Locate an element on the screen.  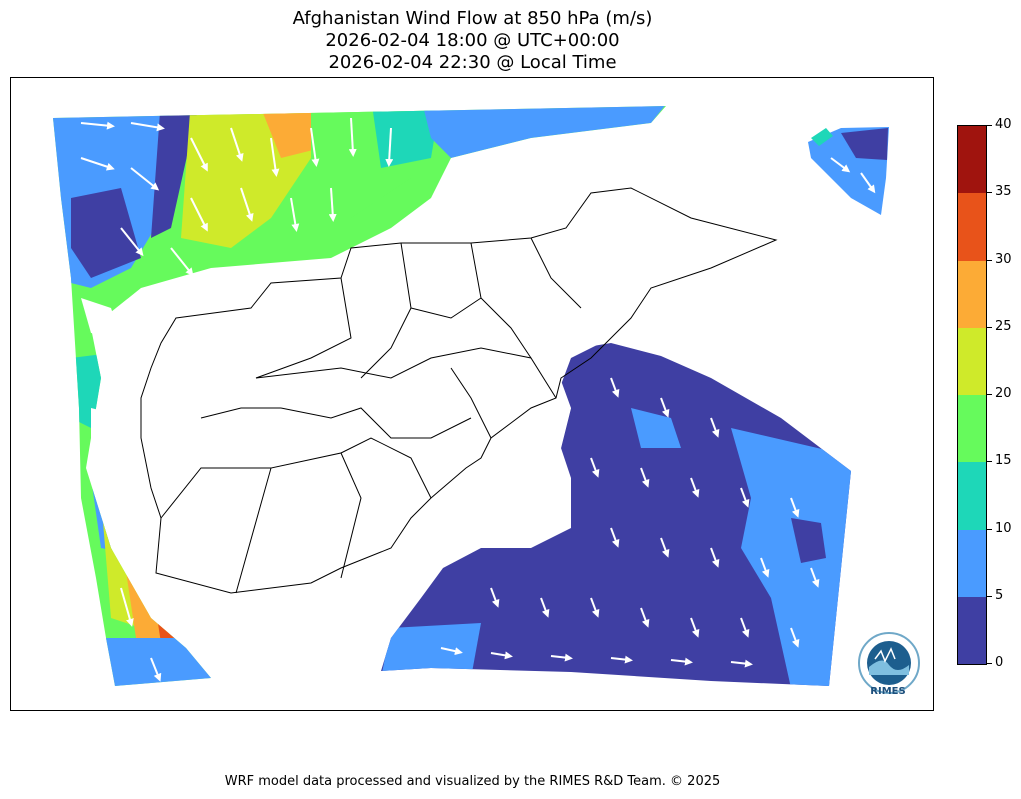
title-line-3: 2026-02-04 22:30 @ Local Time is located at coordinates (472, 62).